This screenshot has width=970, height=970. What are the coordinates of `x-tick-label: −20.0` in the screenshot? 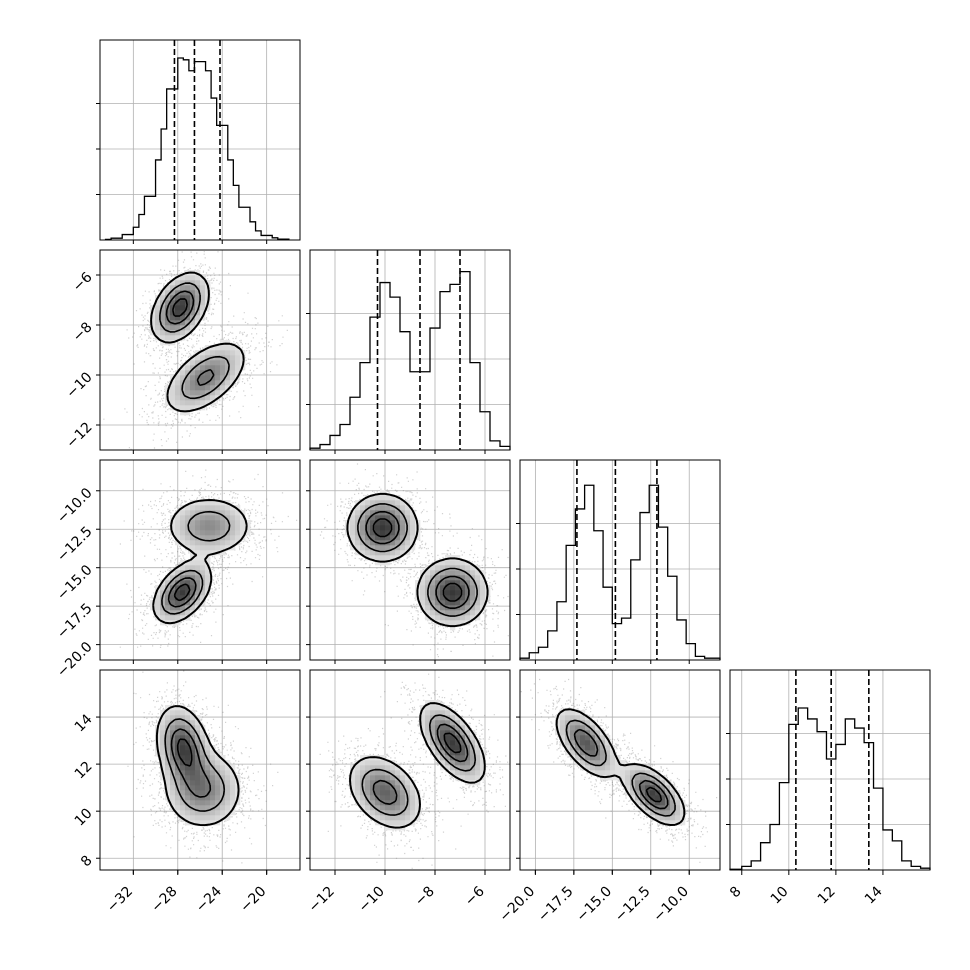 It's located at (518, 905).